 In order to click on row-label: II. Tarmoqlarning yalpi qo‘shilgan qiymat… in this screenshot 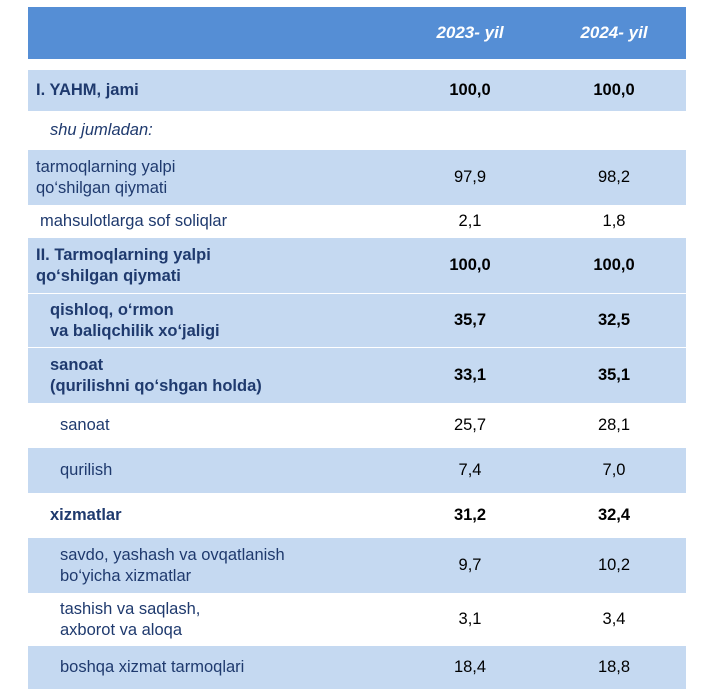, I will do `click(123, 265)`.